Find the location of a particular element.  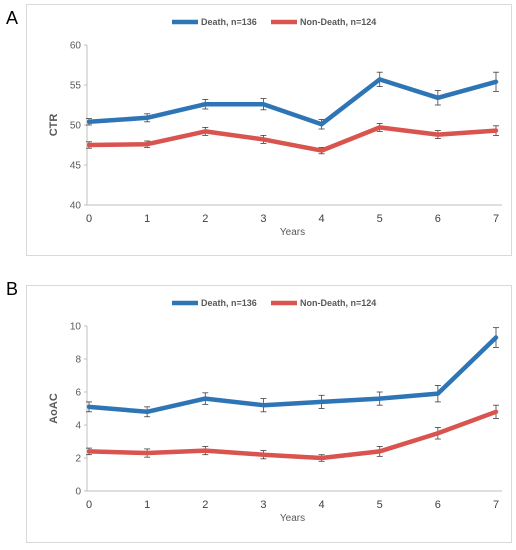

y-tick-label: 55 is located at coordinates (76, 86).